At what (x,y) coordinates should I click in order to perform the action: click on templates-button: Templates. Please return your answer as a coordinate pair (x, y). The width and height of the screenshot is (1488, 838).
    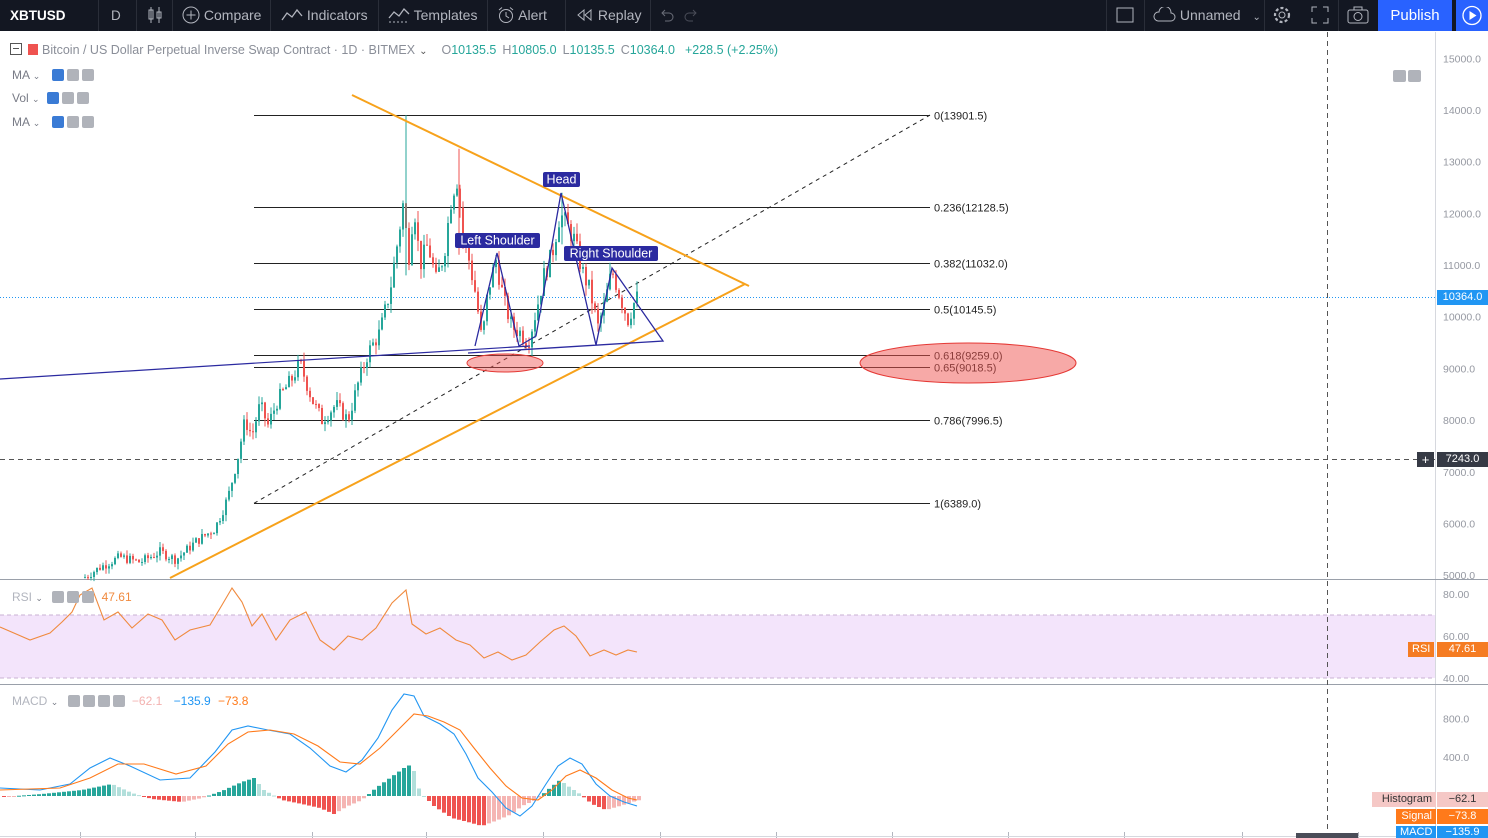
    Looking at the image, I should click on (432, 15).